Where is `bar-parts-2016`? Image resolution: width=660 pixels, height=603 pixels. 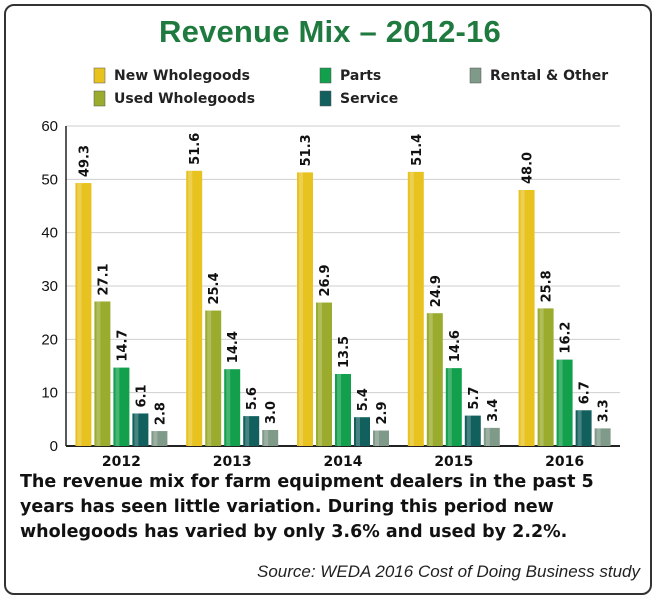 bar-parts-2016 is located at coordinates (564, 402).